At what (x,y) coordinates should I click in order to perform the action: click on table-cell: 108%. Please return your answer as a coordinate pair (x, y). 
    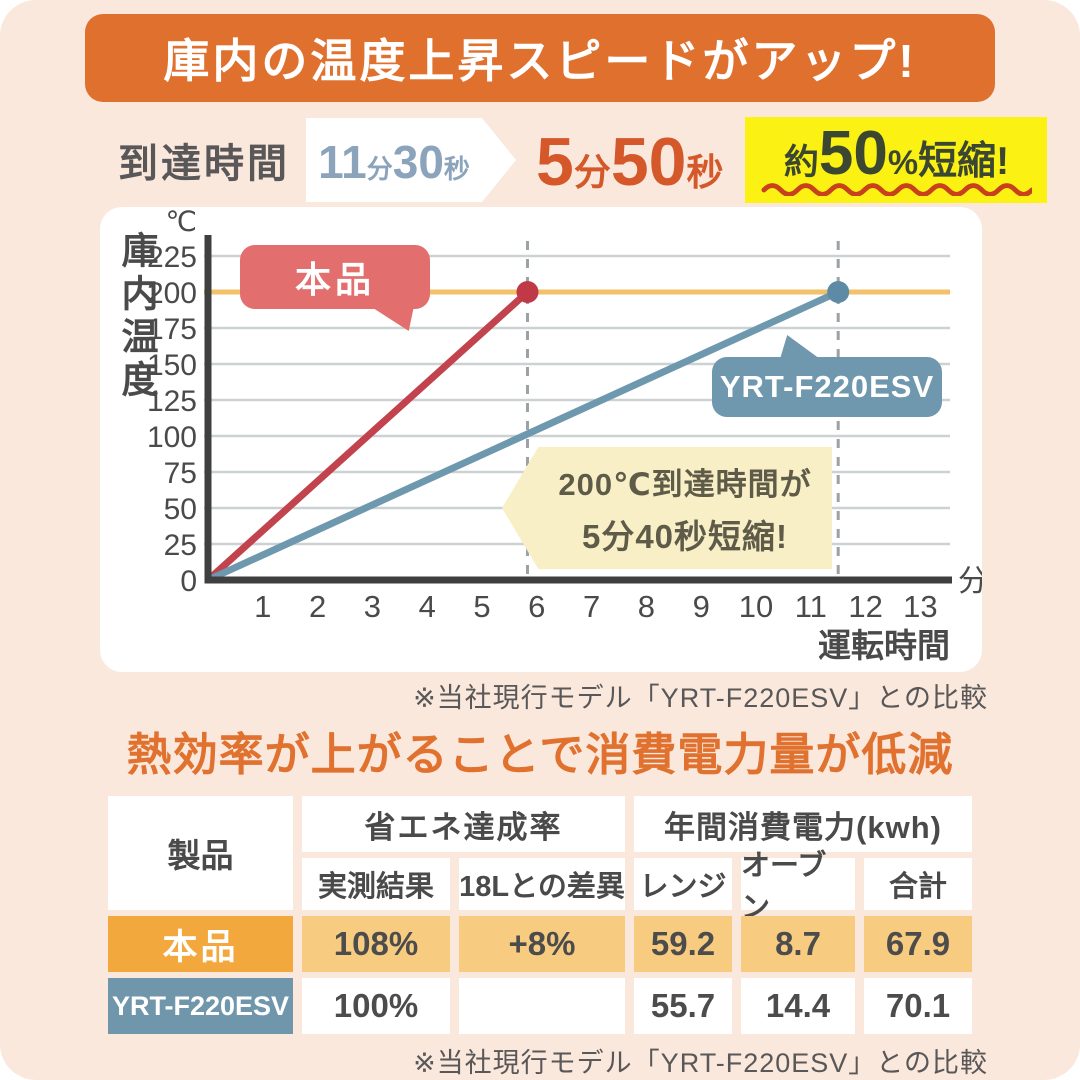
    Looking at the image, I should click on (376, 944).